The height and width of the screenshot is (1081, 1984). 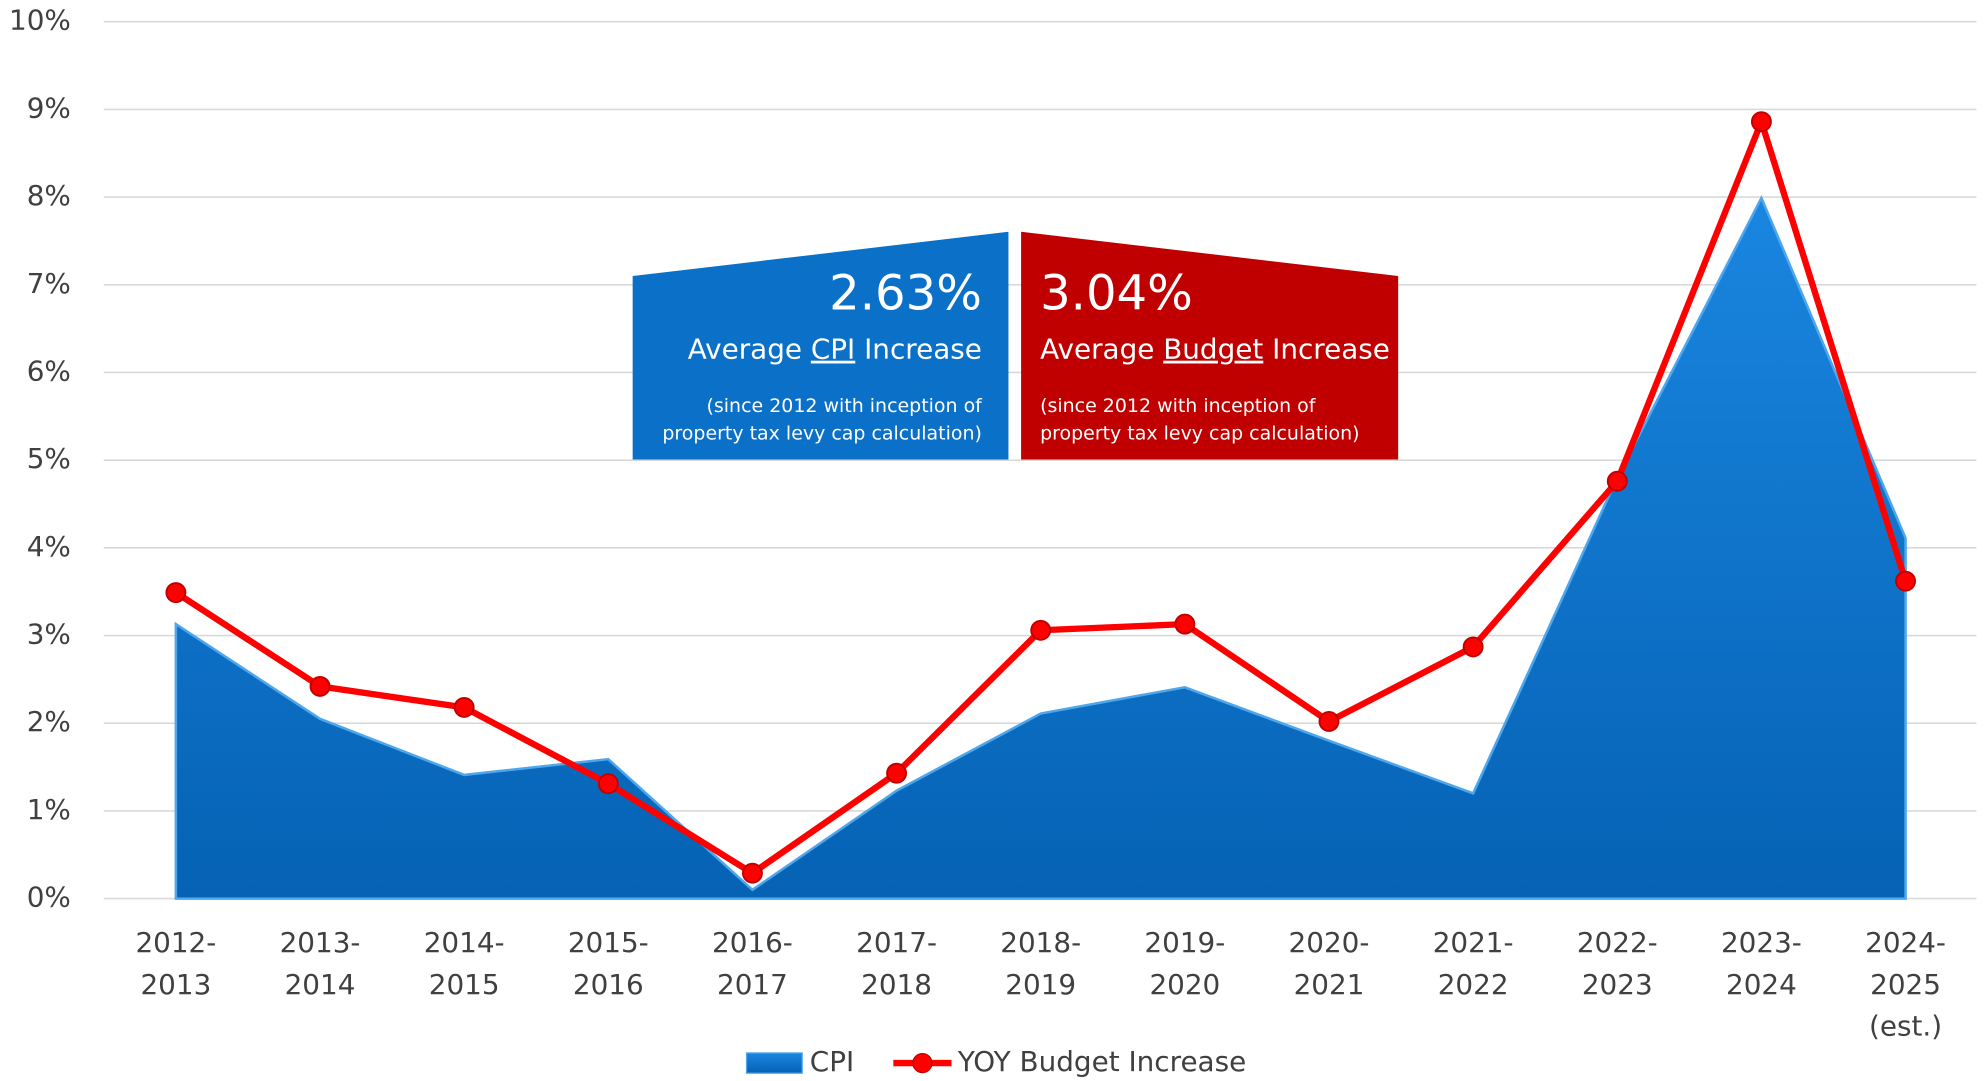 I want to click on callout-label-part: CPI, so click(x=833, y=349).